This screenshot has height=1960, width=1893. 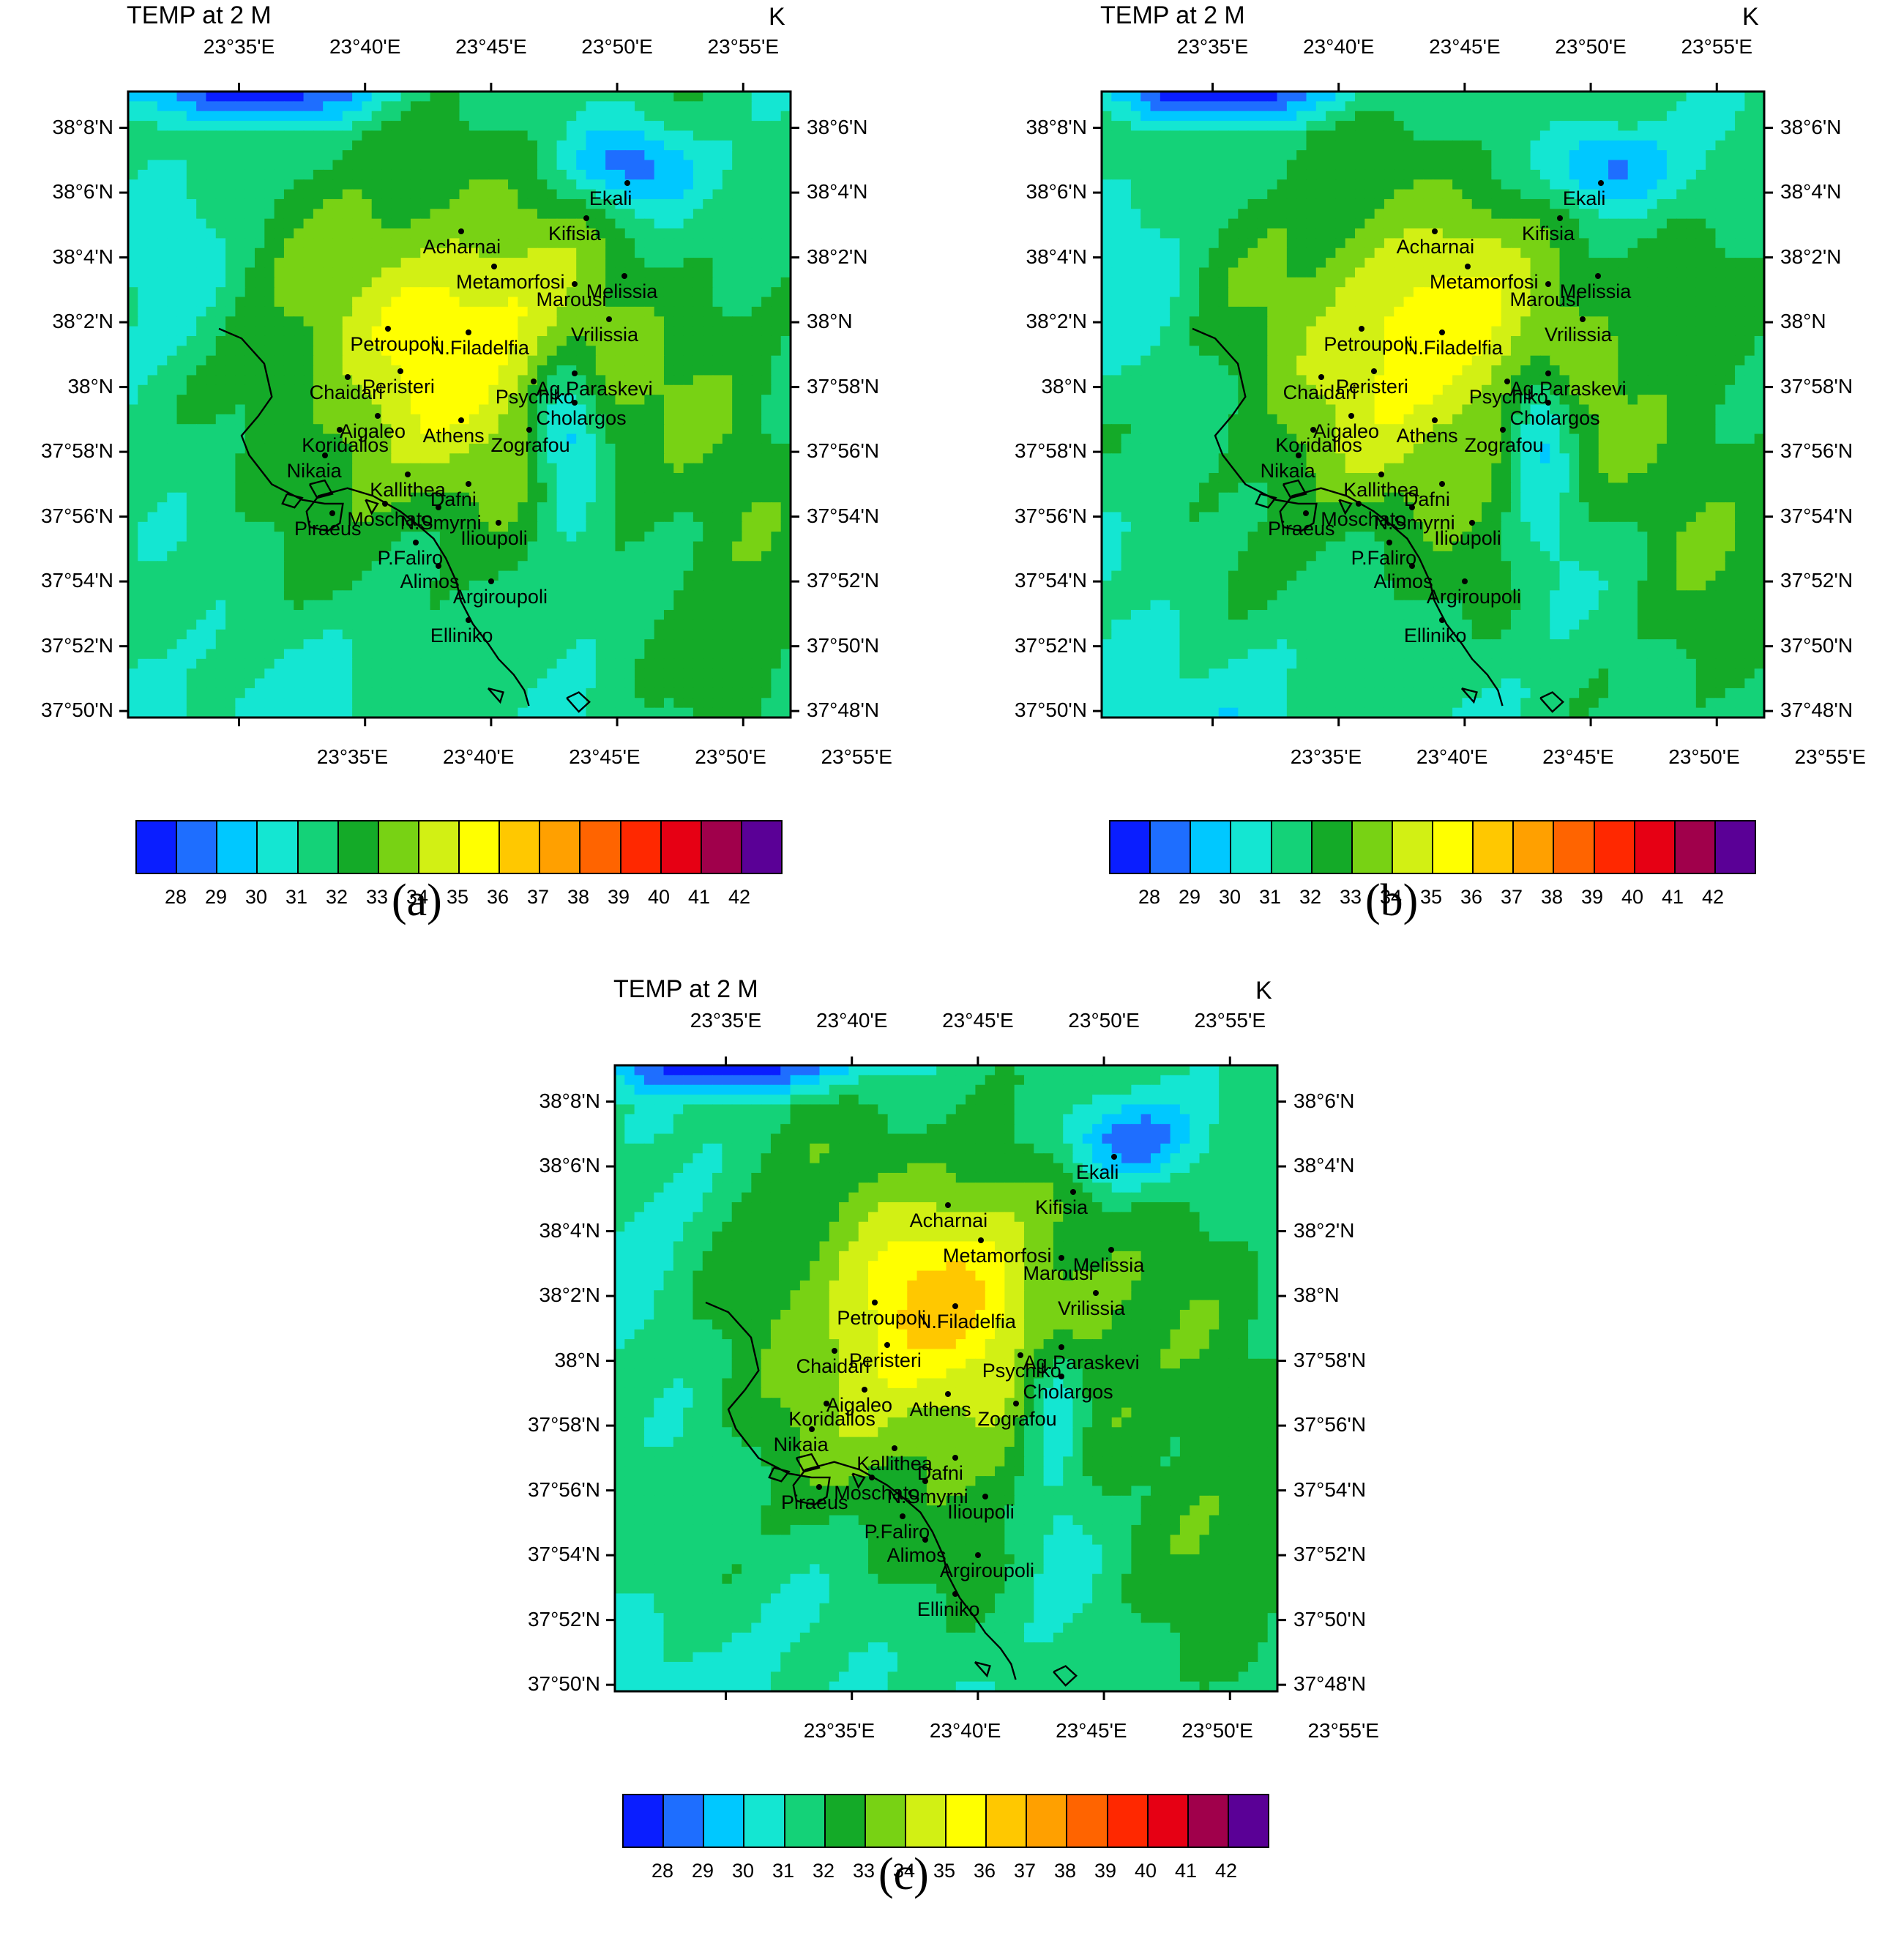 What do you see at coordinates (830, 321) in the screenshot?
I see `lat-label-right: 38°N` at bounding box center [830, 321].